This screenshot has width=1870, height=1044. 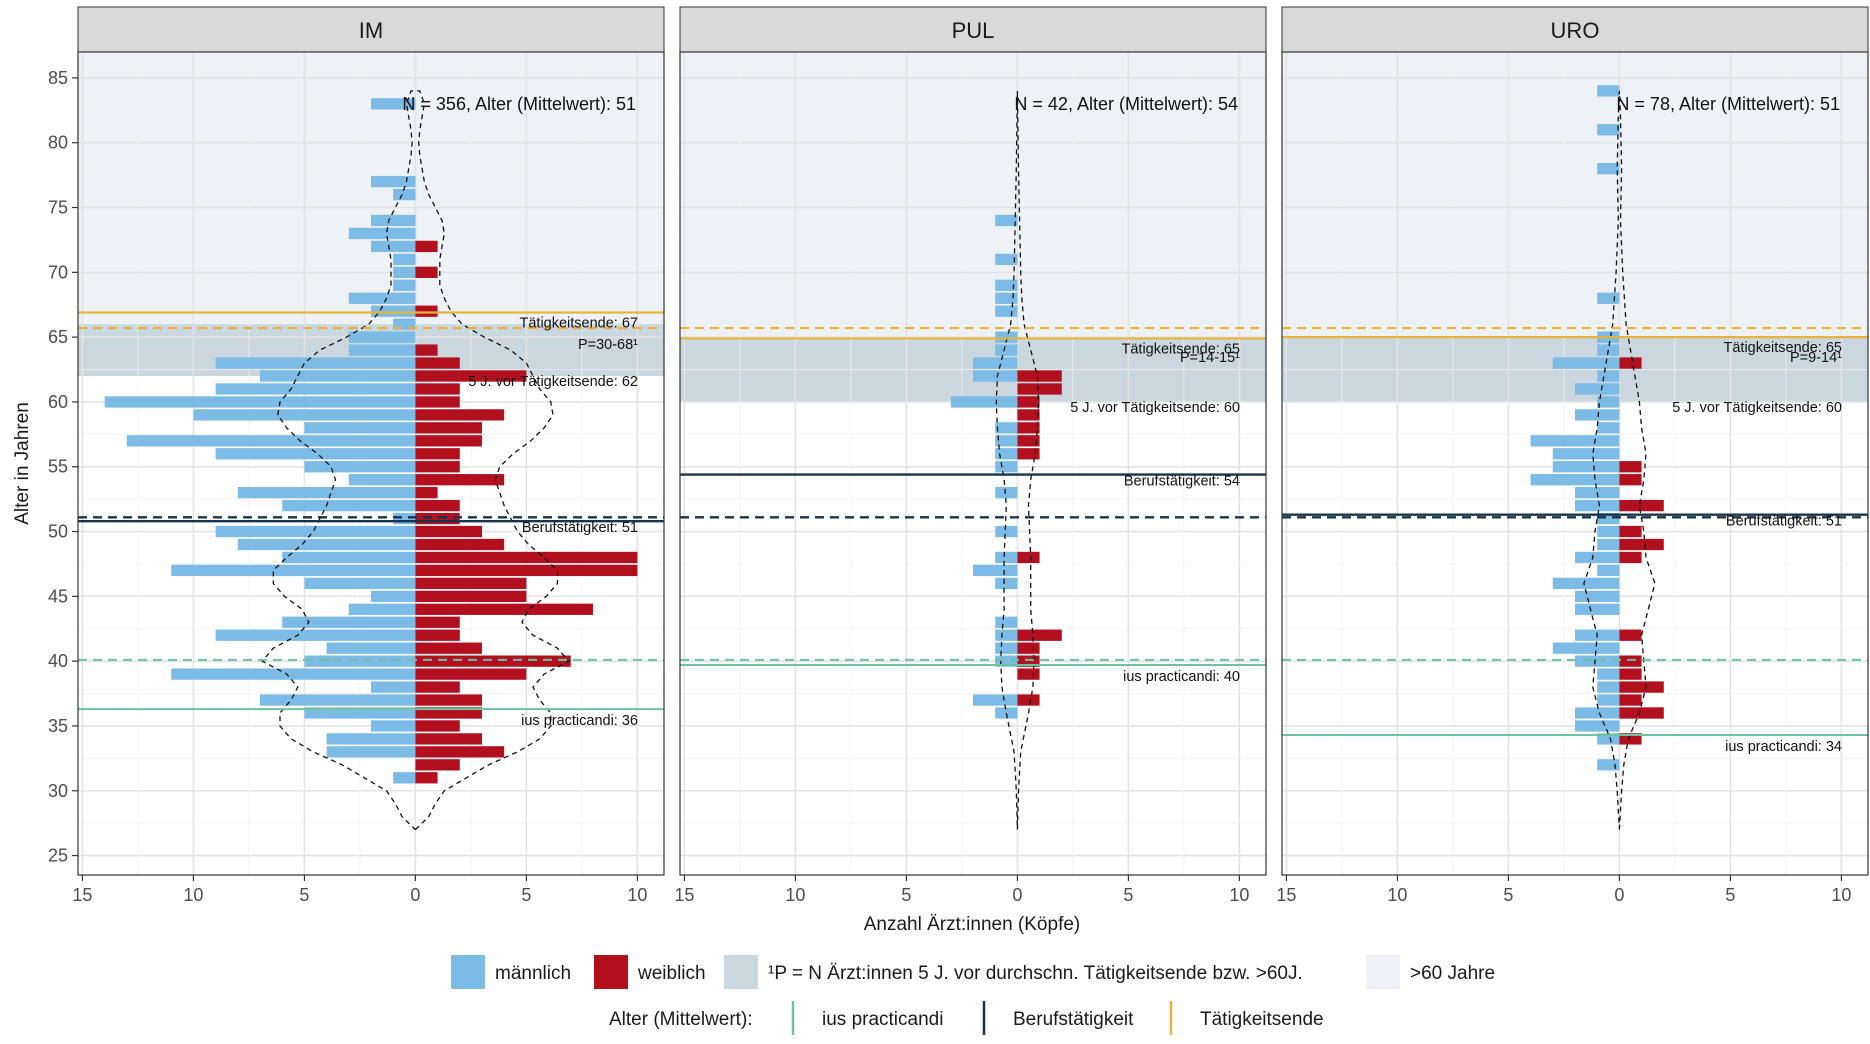 I want to click on x-tick-label: 0, so click(x=1619, y=895).